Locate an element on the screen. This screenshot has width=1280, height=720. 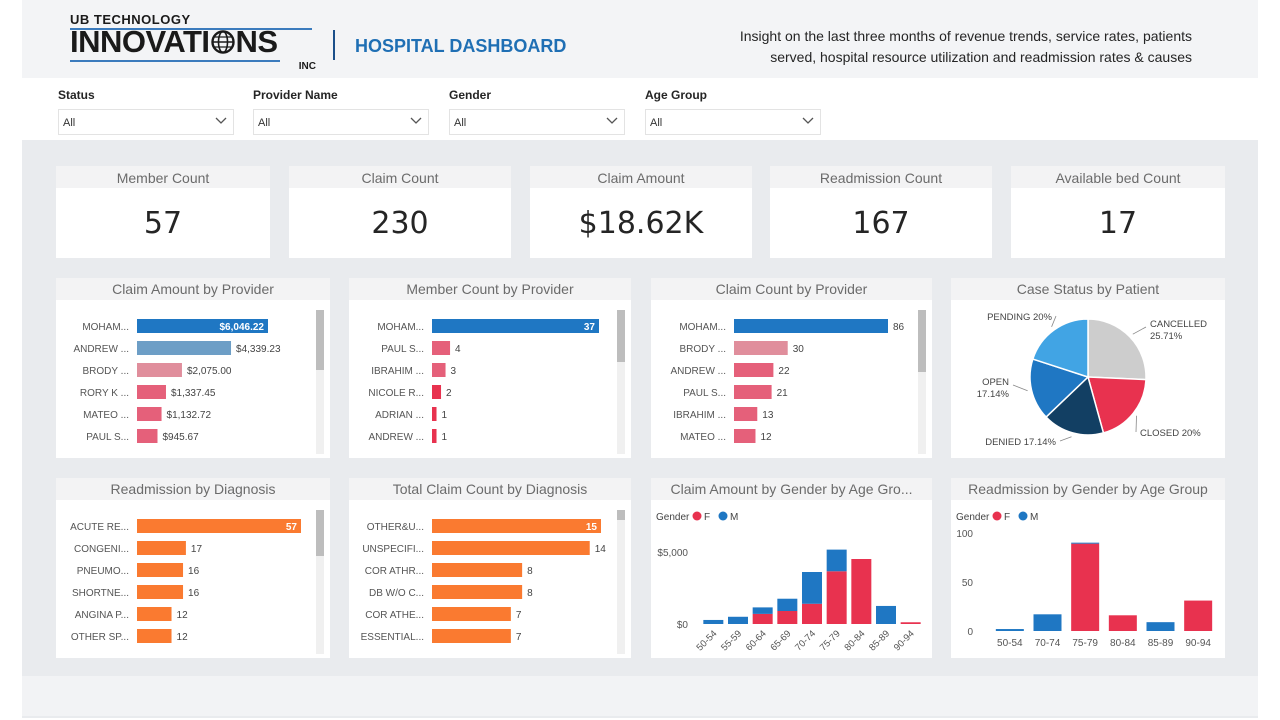
filter-gender-dropdown: All is located at coordinates (537, 122).